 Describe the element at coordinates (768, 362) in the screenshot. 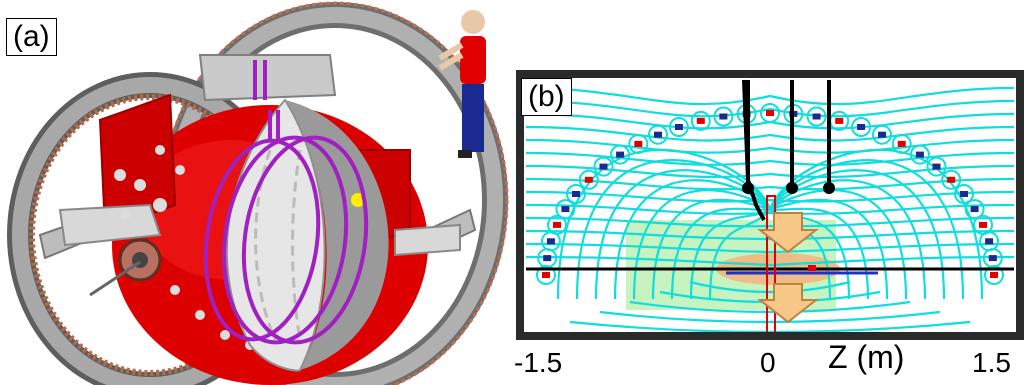

I see `z-tick-zero: 0` at that location.